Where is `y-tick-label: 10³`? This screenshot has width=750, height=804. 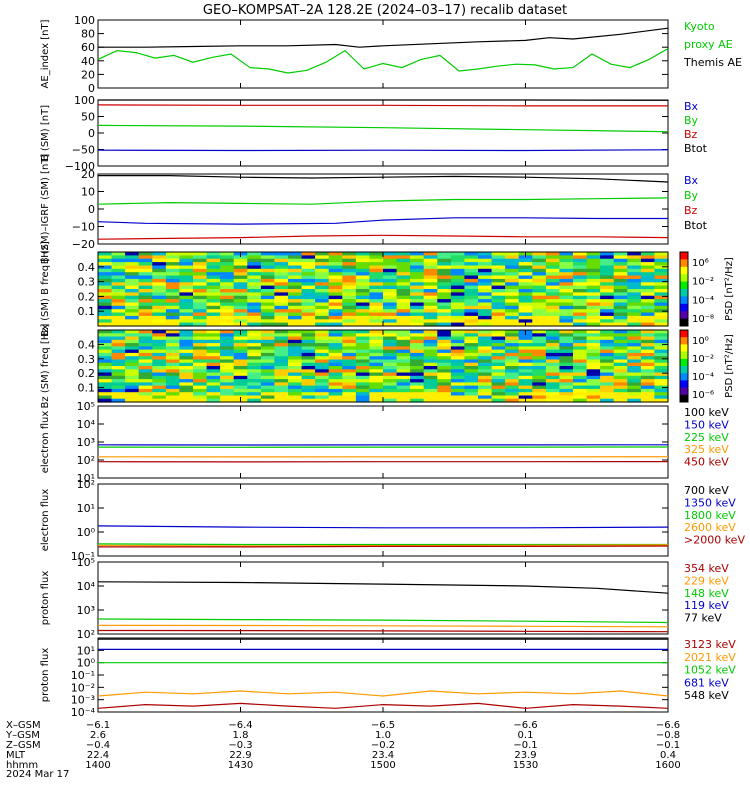 y-tick-label: 10³ is located at coordinates (86, 442).